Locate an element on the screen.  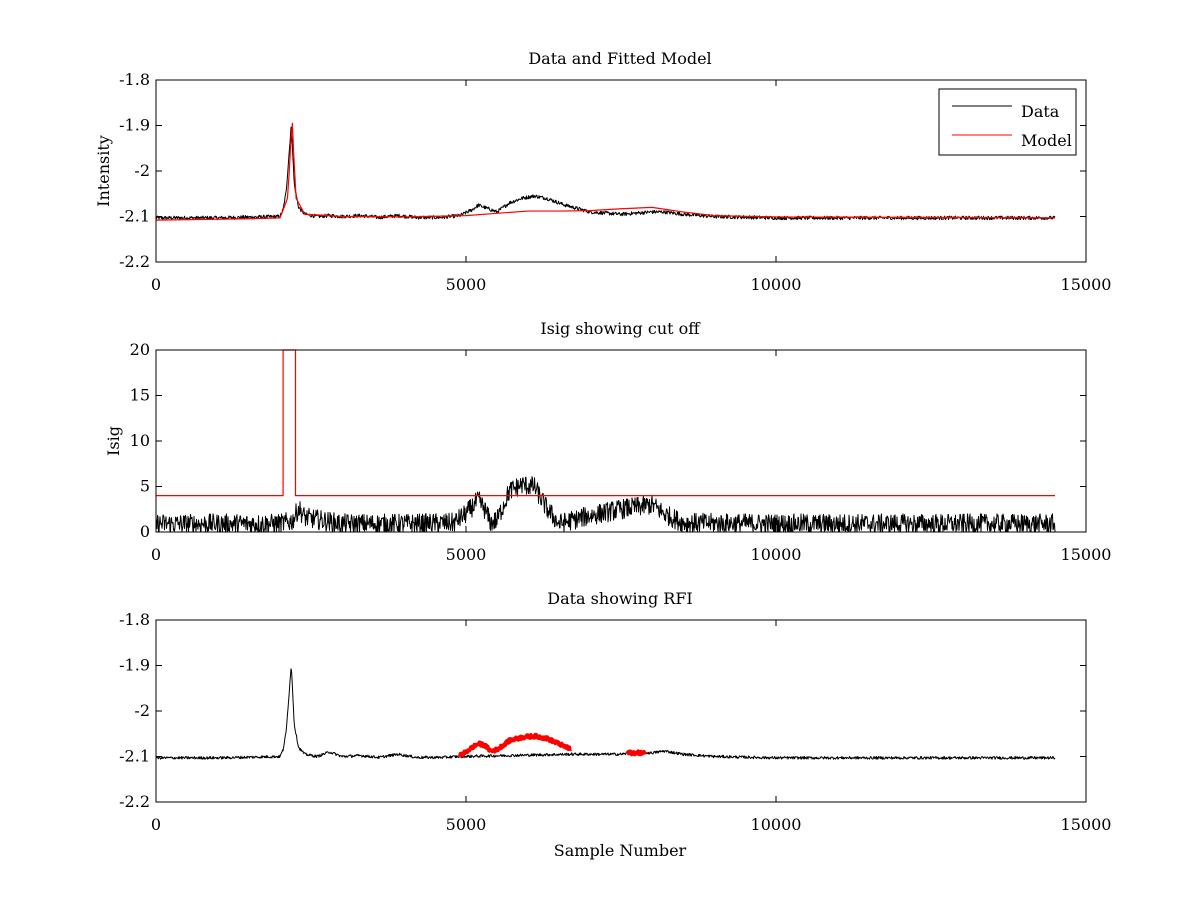
subplot-2-y-tick-label: 5 is located at coordinates (145, 486).